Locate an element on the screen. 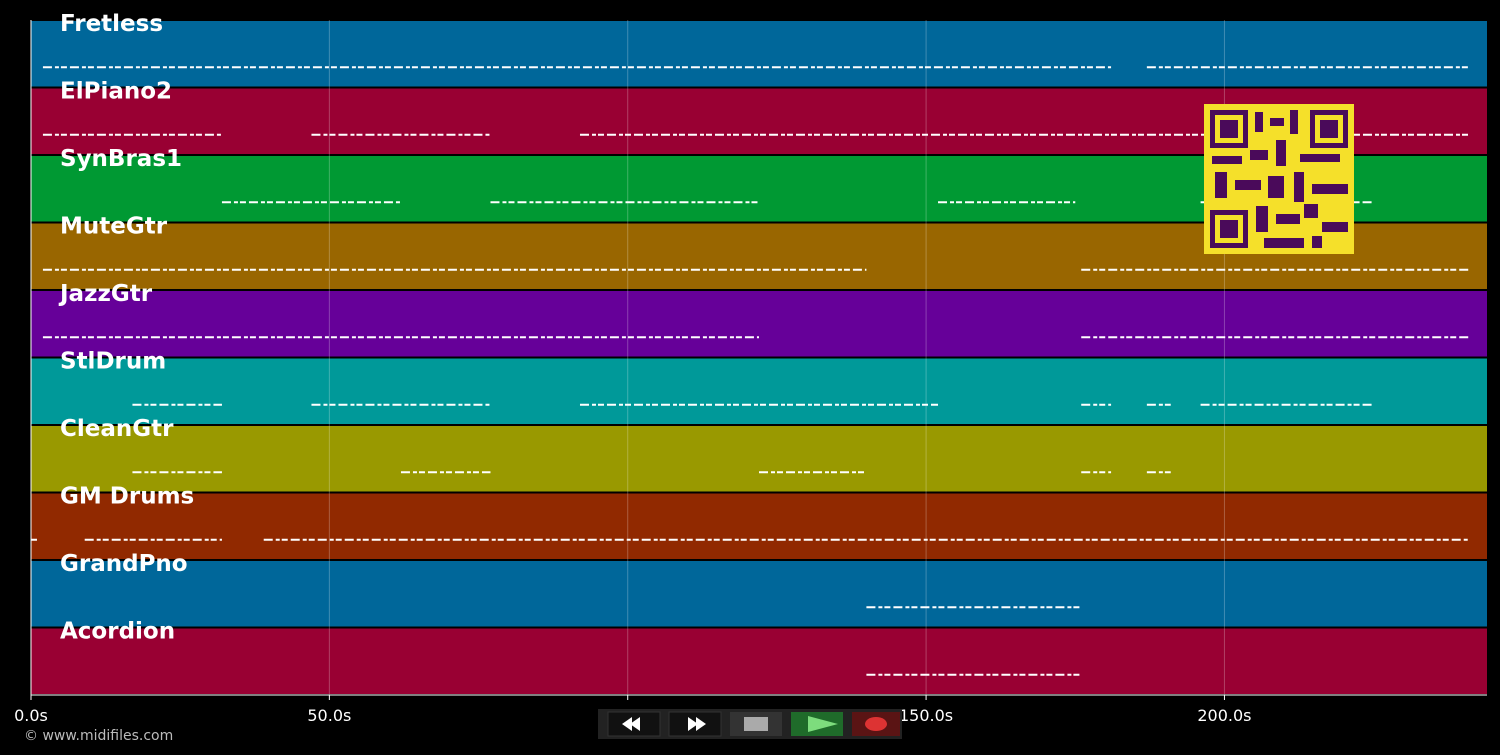  qr-code is located at coordinates (1279, 179).